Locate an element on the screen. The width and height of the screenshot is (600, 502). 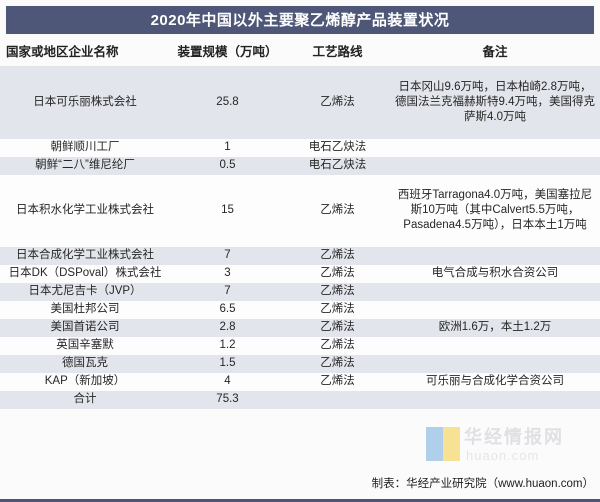
cell-company-name: 日本DK（DSPoval）株式会社 is located at coordinates (85, 273).